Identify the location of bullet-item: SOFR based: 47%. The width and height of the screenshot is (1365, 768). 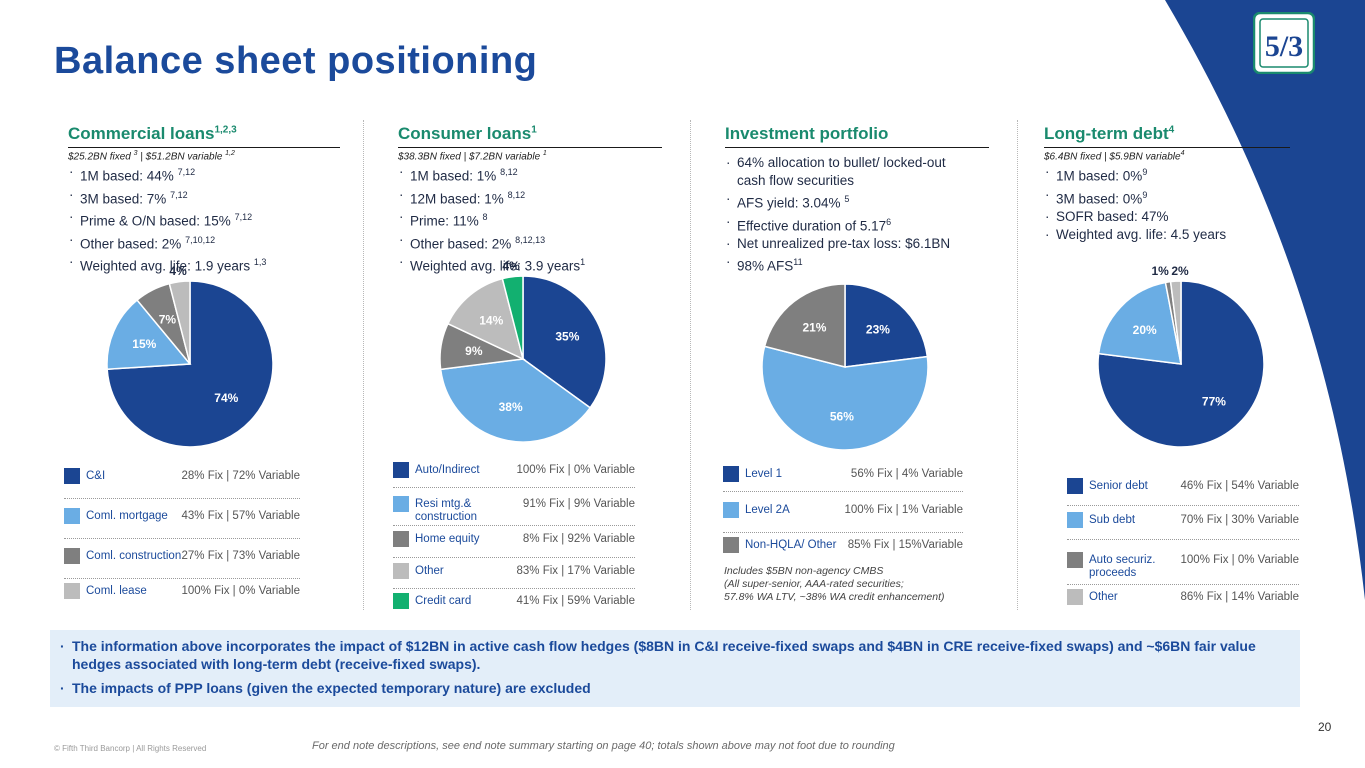
(1167, 217).